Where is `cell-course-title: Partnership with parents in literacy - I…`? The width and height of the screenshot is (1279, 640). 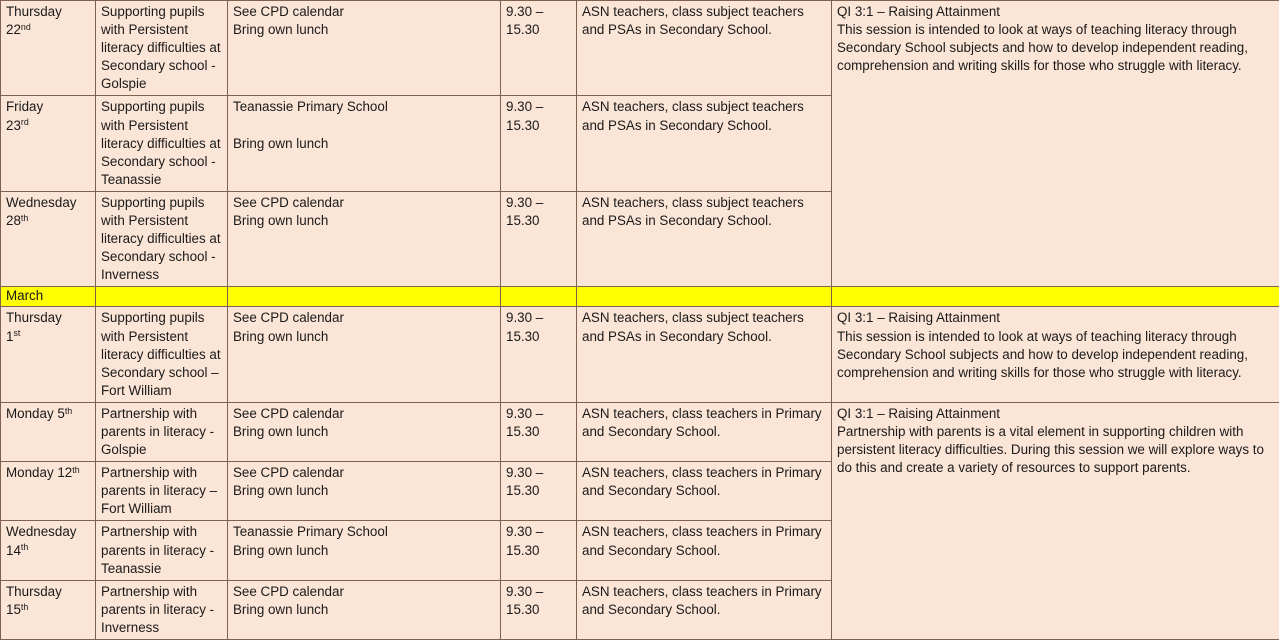
cell-course-title: Partnership with parents in literacy - I… is located at coordinates (162, 609).